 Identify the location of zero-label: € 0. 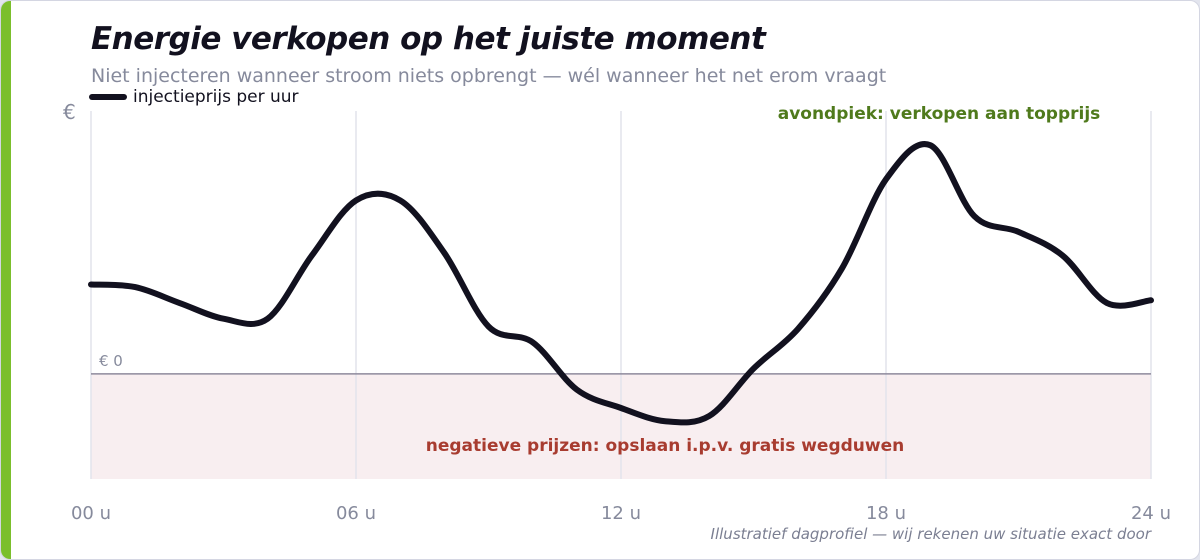
(111, 361).